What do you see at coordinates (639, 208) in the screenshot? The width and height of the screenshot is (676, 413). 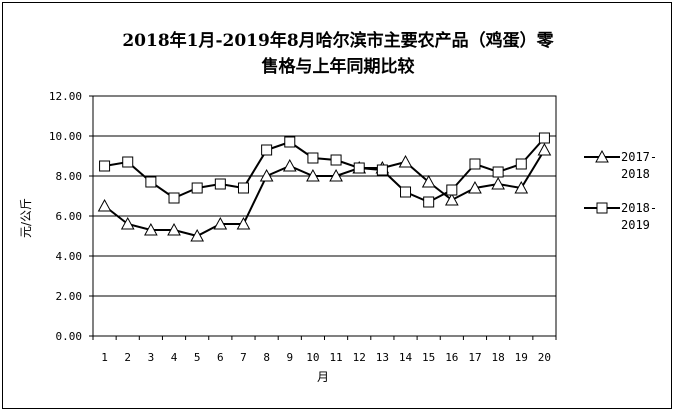 I see `legend-label-line1: 2018-` at bounding box center [639, 208].